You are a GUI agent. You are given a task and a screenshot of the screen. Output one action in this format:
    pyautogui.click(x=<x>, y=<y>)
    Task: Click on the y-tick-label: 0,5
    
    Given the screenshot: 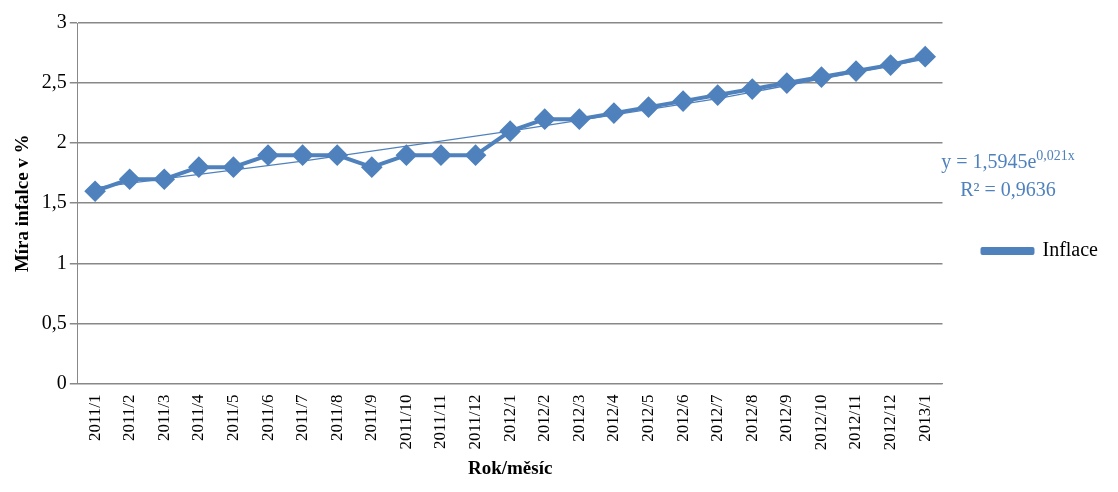 What is the action you would take?
    pyautogui.click(x=54, y=321)
    